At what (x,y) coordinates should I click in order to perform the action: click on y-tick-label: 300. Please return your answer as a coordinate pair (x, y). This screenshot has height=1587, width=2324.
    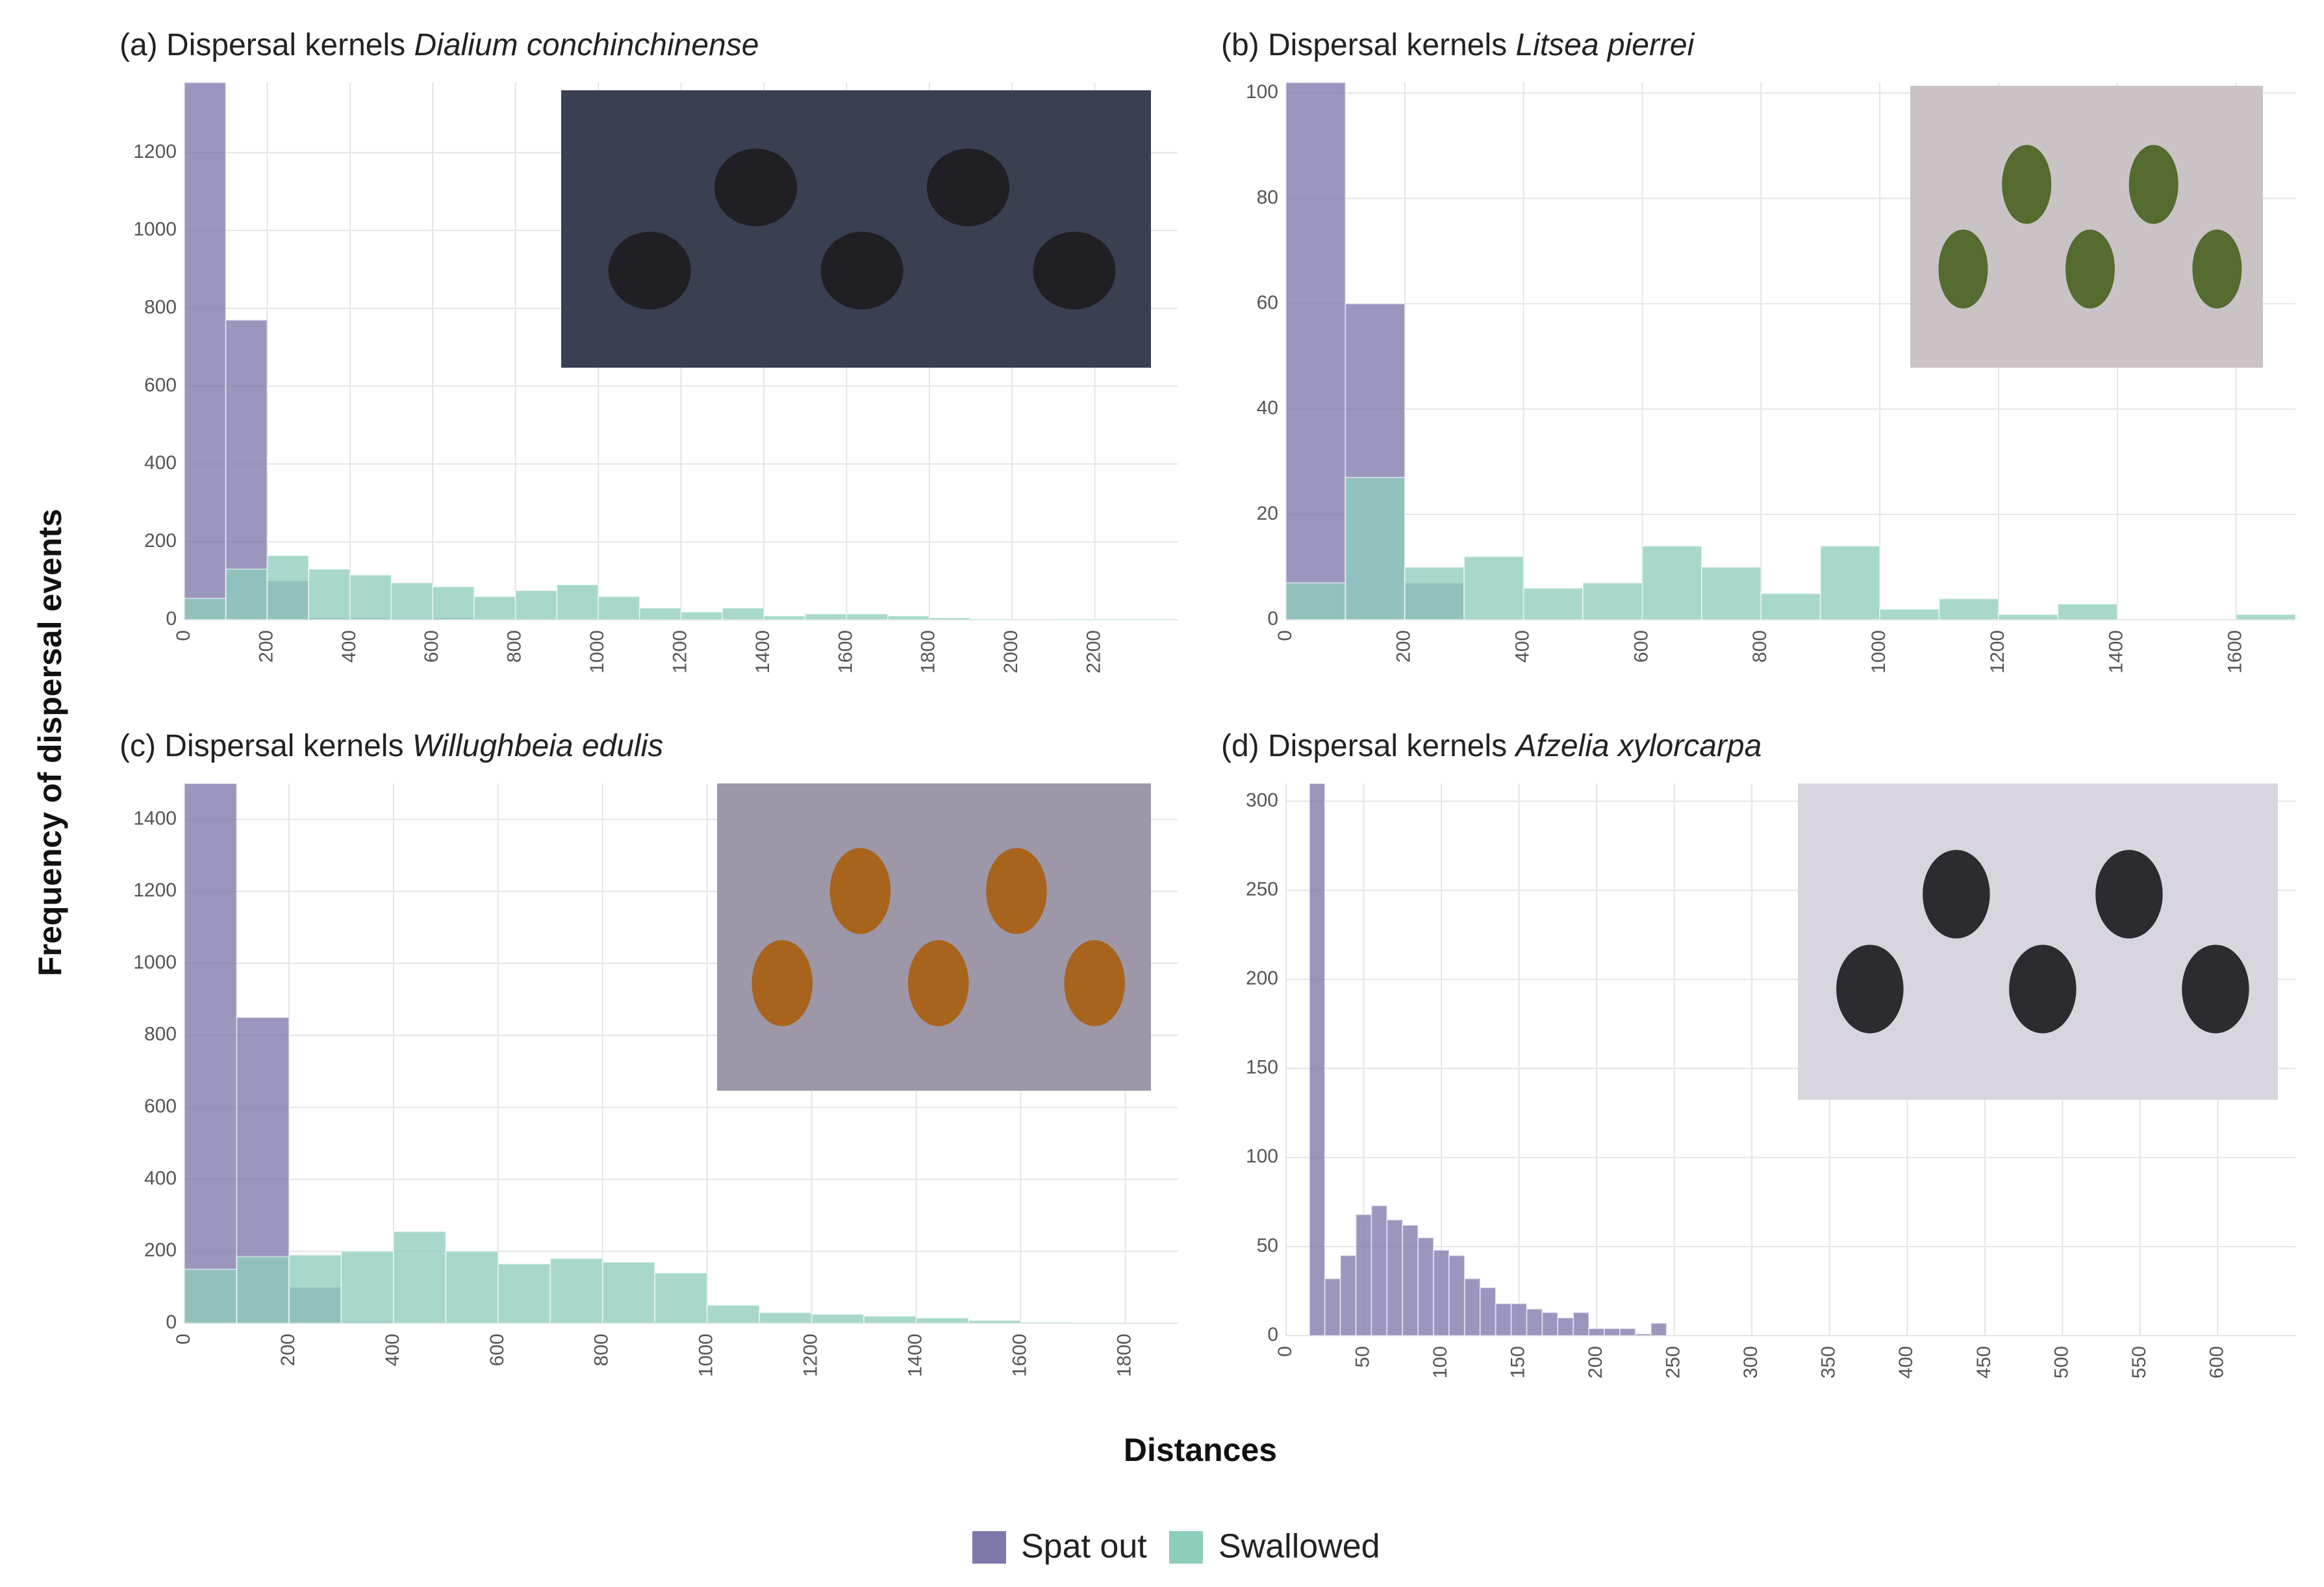
    Looking at the image, I should click on (1262, 800).